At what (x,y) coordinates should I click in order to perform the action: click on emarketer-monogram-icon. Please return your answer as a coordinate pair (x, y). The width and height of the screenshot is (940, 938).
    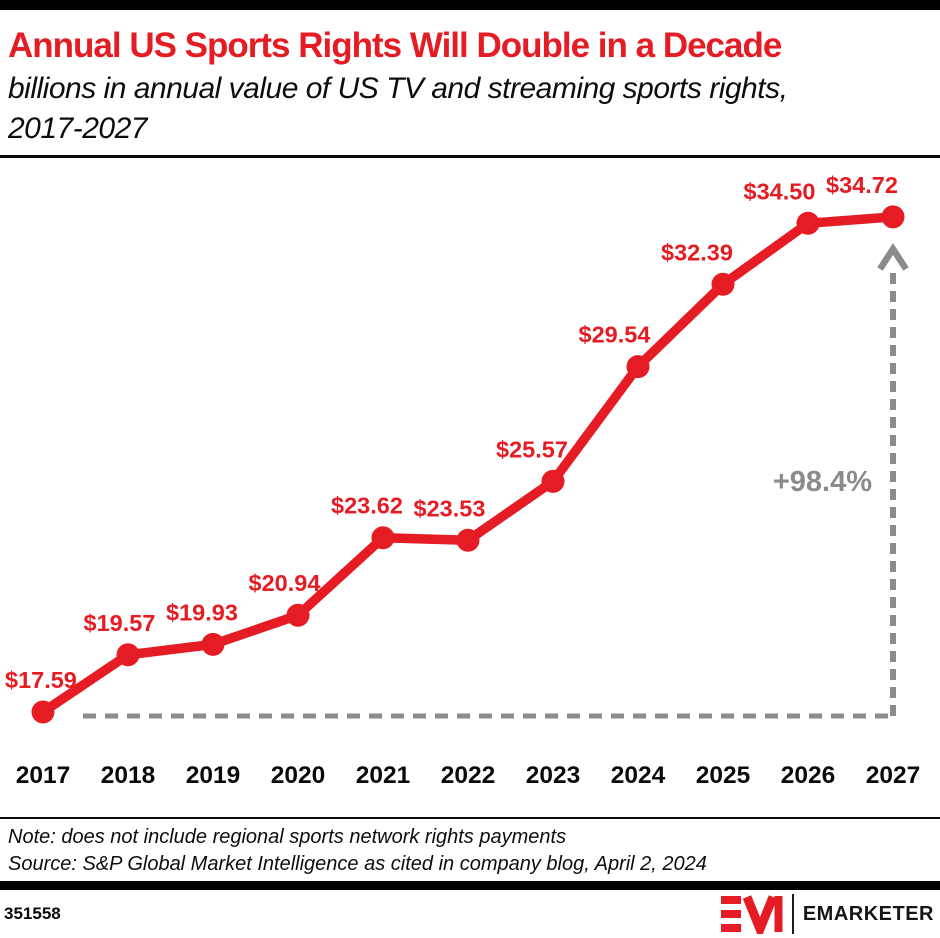
    Looking at the image, I should click on (751, 914).